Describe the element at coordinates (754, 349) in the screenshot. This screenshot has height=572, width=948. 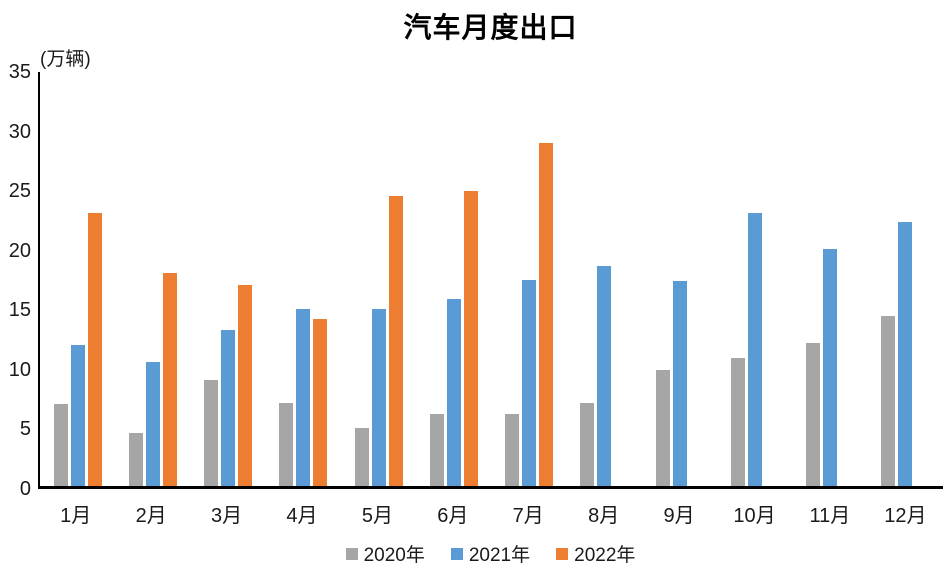
I see `bar-2021年-10月` at that location.